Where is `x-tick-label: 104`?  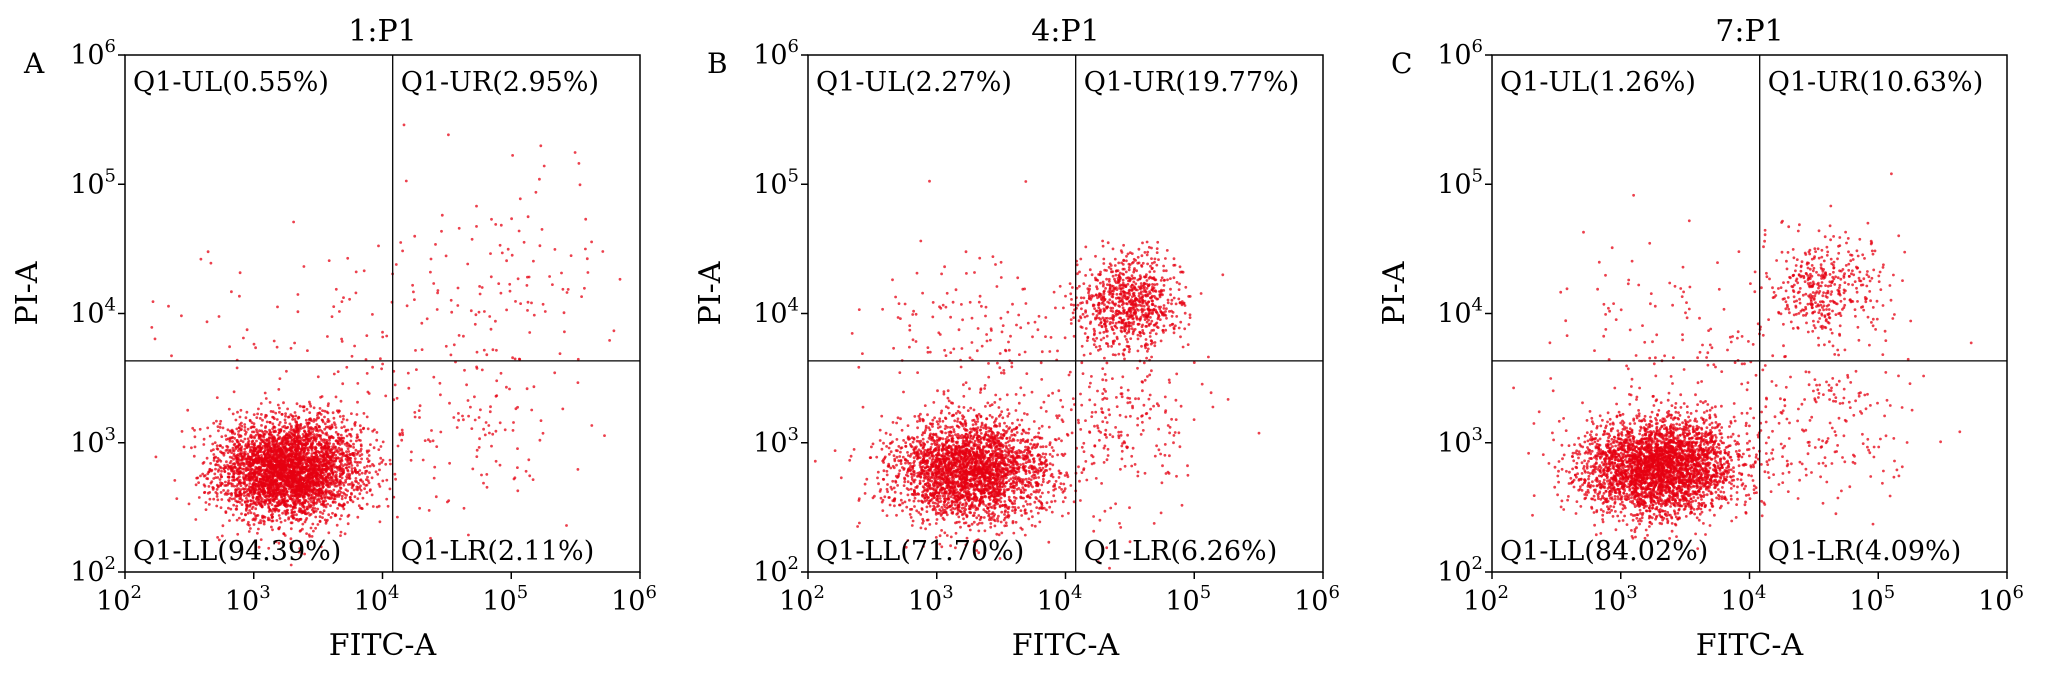 x-tick-label: 104 is located at coordinates (377, 599).